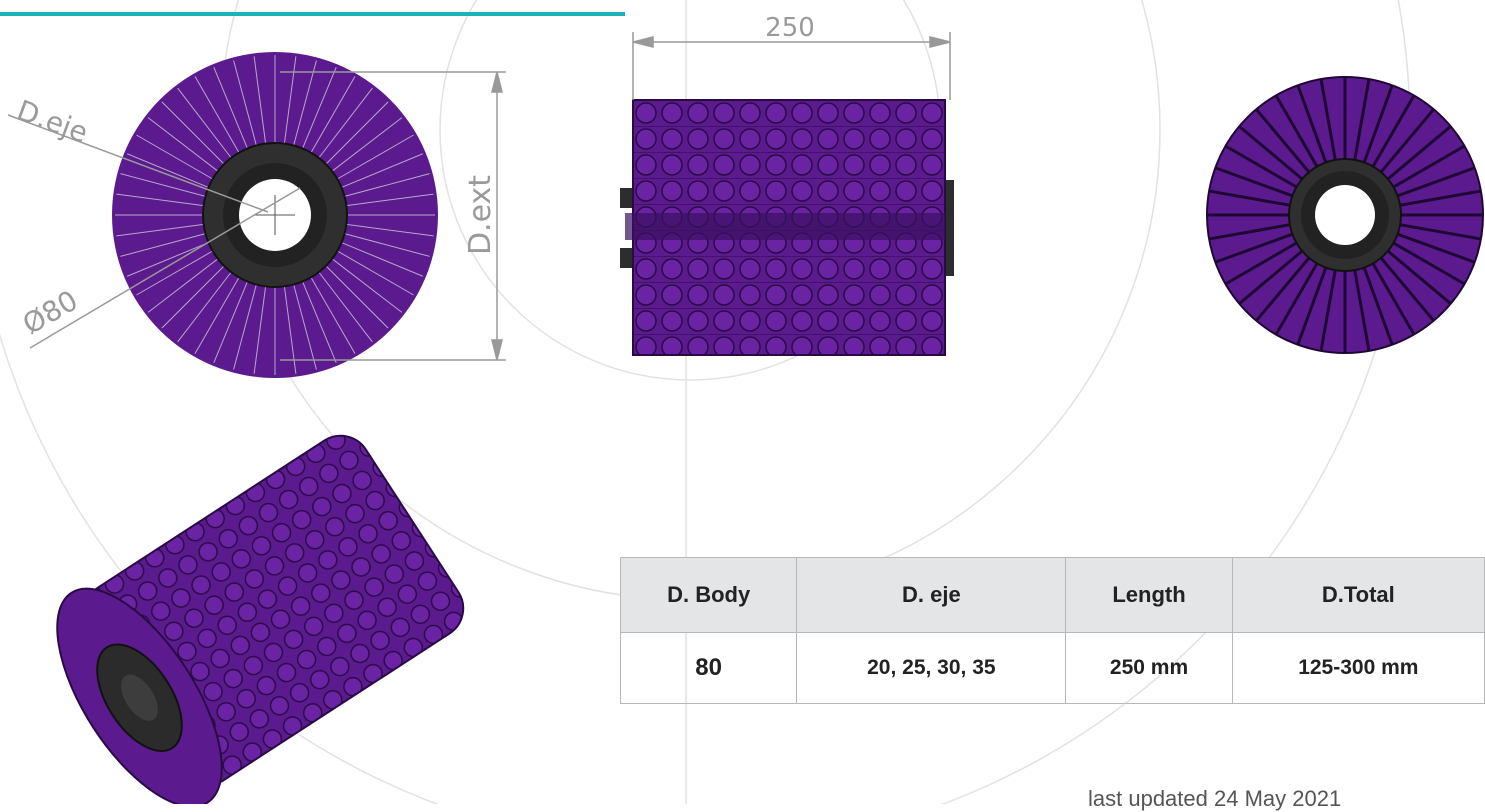  Describe the element at coordinates (1215, 798) in the screenshot. I see `footer: last updated 24 May 2021` at that location.